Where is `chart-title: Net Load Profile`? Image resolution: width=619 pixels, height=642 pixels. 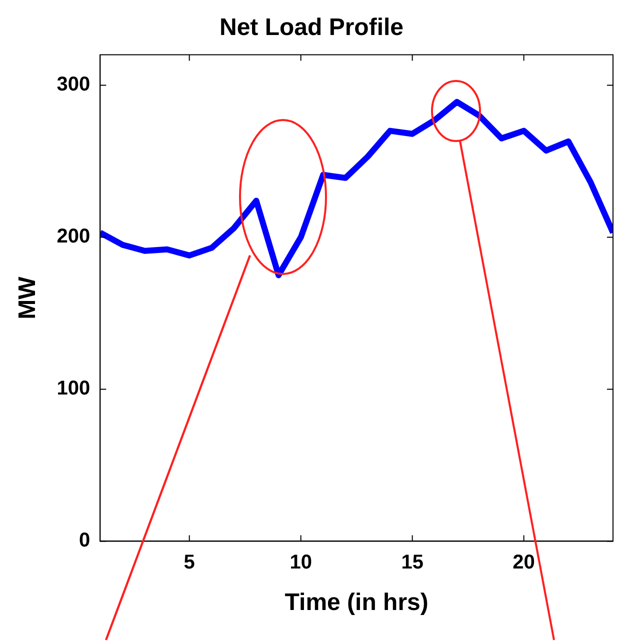
chart-title: Net Load Profile is located at coordinates (311, 28).